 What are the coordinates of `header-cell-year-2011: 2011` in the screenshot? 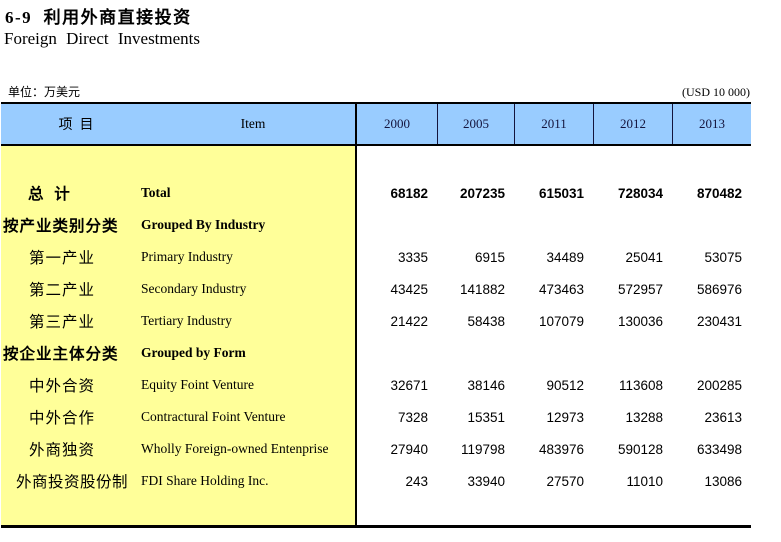 It's located at (553, 124).